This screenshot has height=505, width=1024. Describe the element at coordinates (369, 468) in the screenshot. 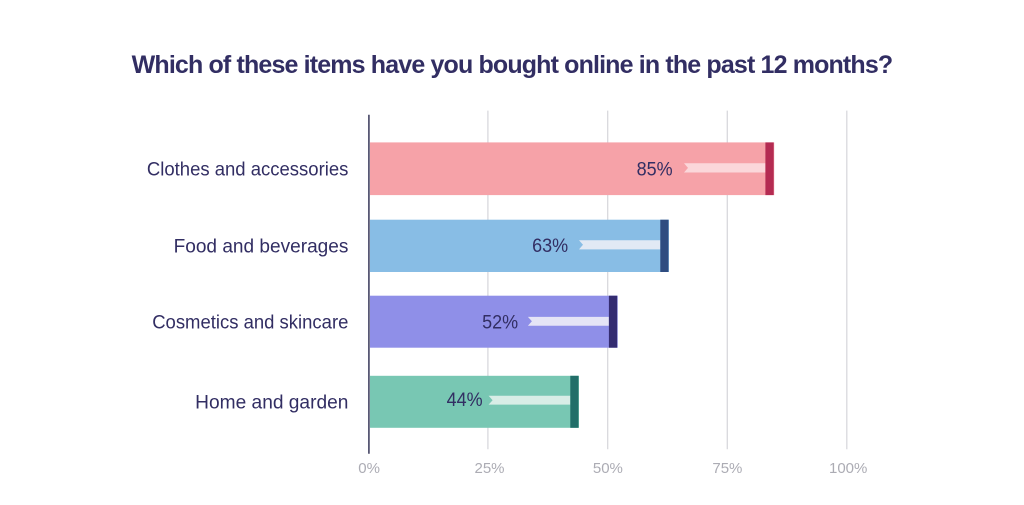

I see `svg-text: 0%` at that location.